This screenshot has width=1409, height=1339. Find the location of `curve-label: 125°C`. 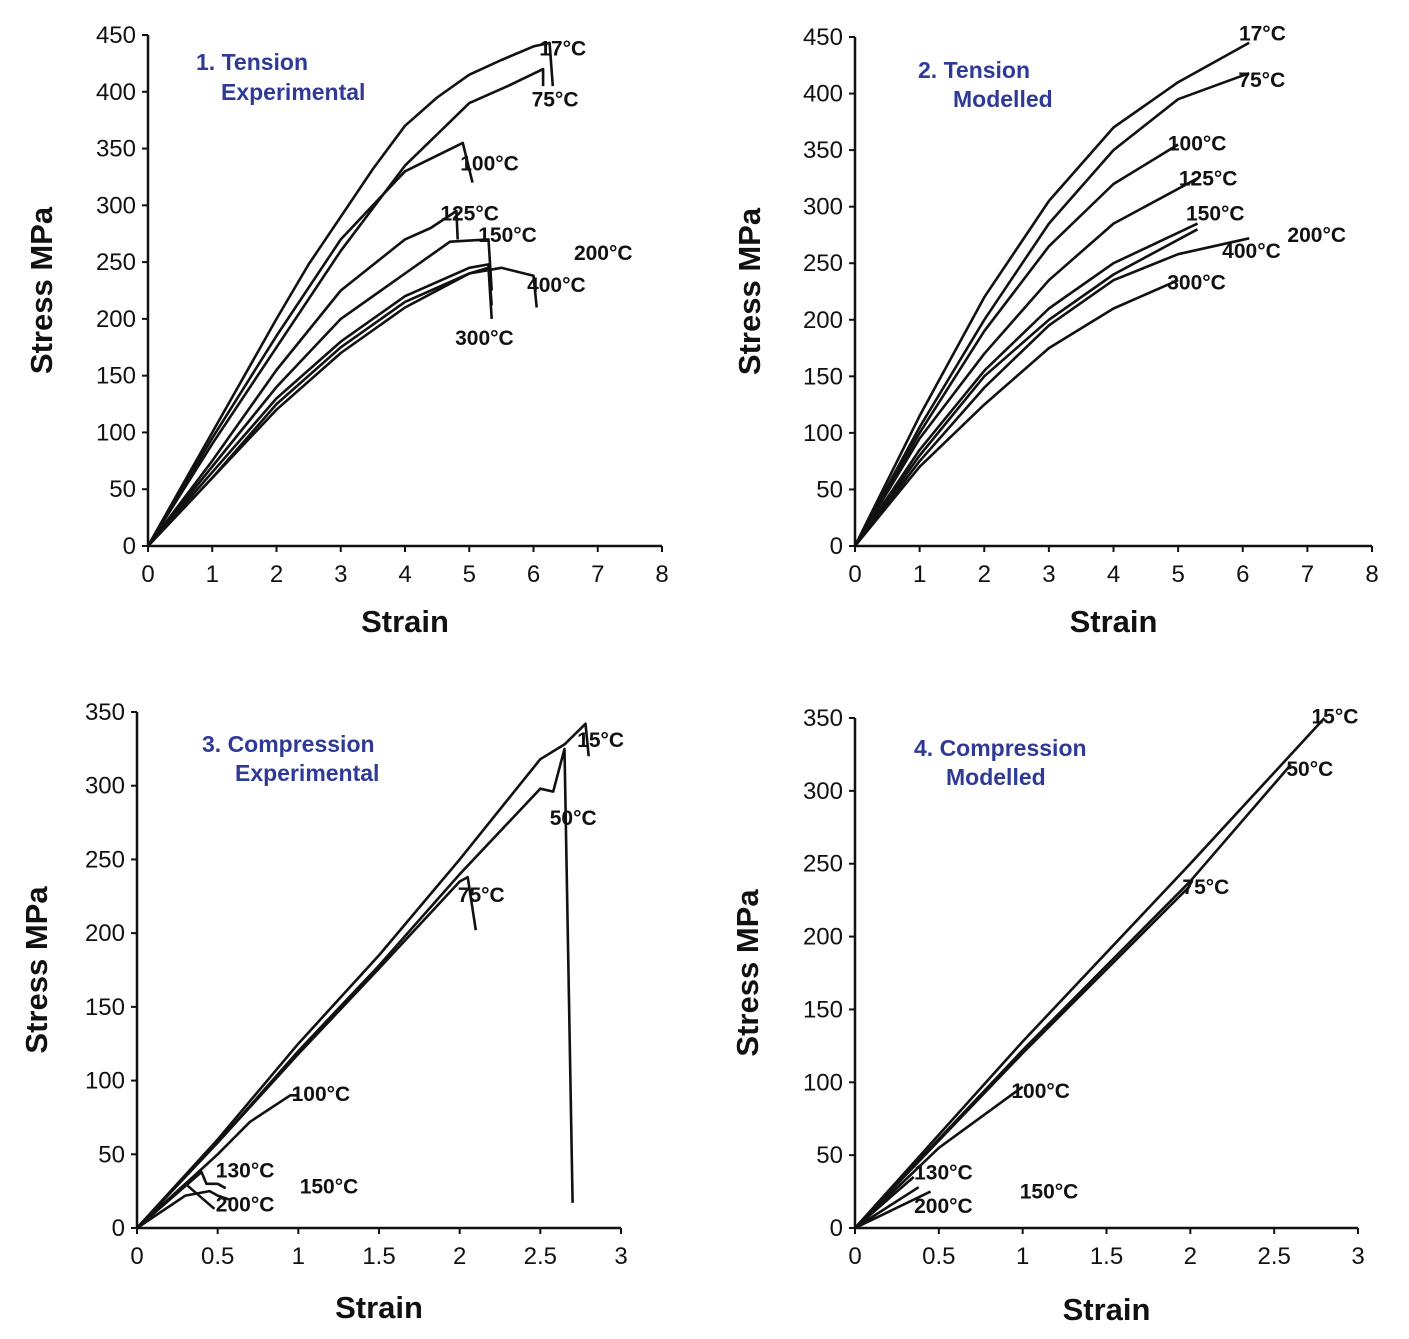

curve-label: 125°C is located at coordinates (469, 213).